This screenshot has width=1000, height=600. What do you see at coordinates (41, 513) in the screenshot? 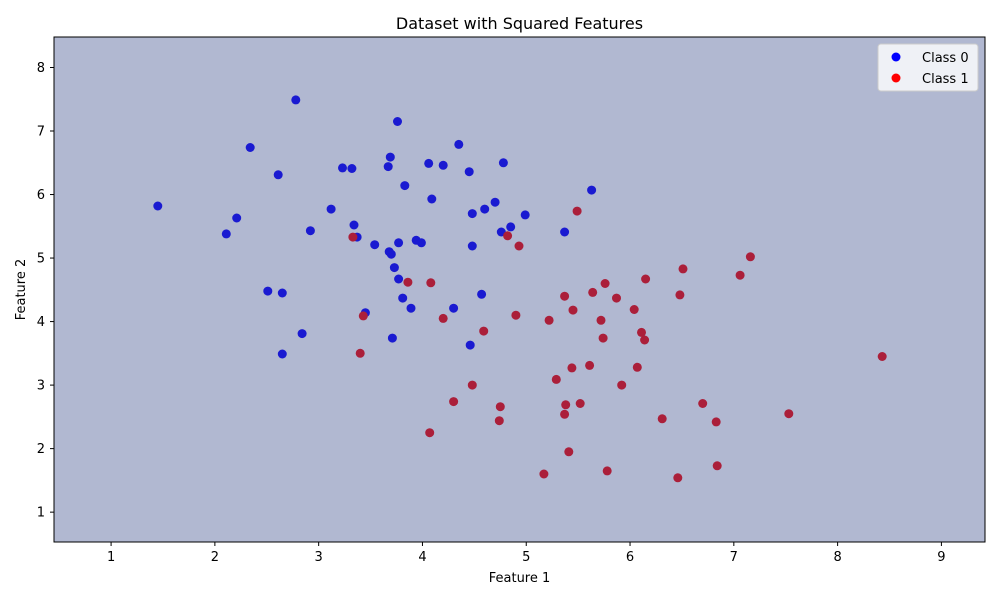
I see `y-tick-label: 1` at bounding box center [41, 513].